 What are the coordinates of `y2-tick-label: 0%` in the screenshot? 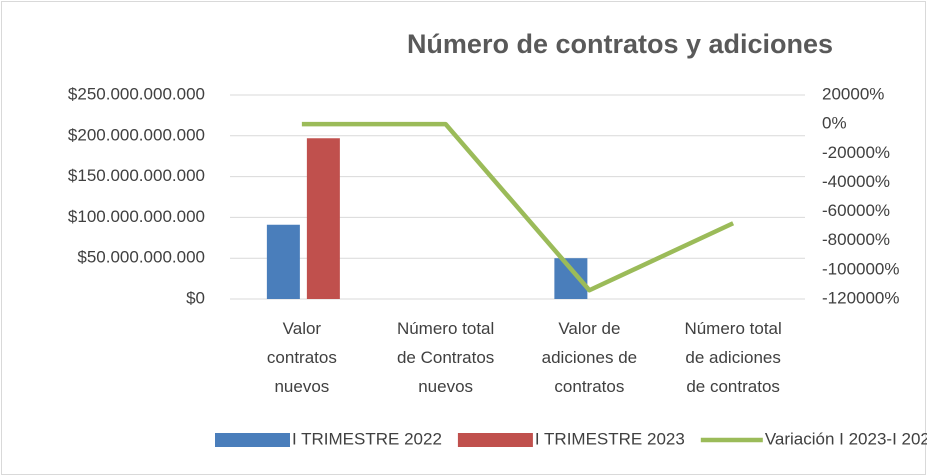 It's located at (834, 123).